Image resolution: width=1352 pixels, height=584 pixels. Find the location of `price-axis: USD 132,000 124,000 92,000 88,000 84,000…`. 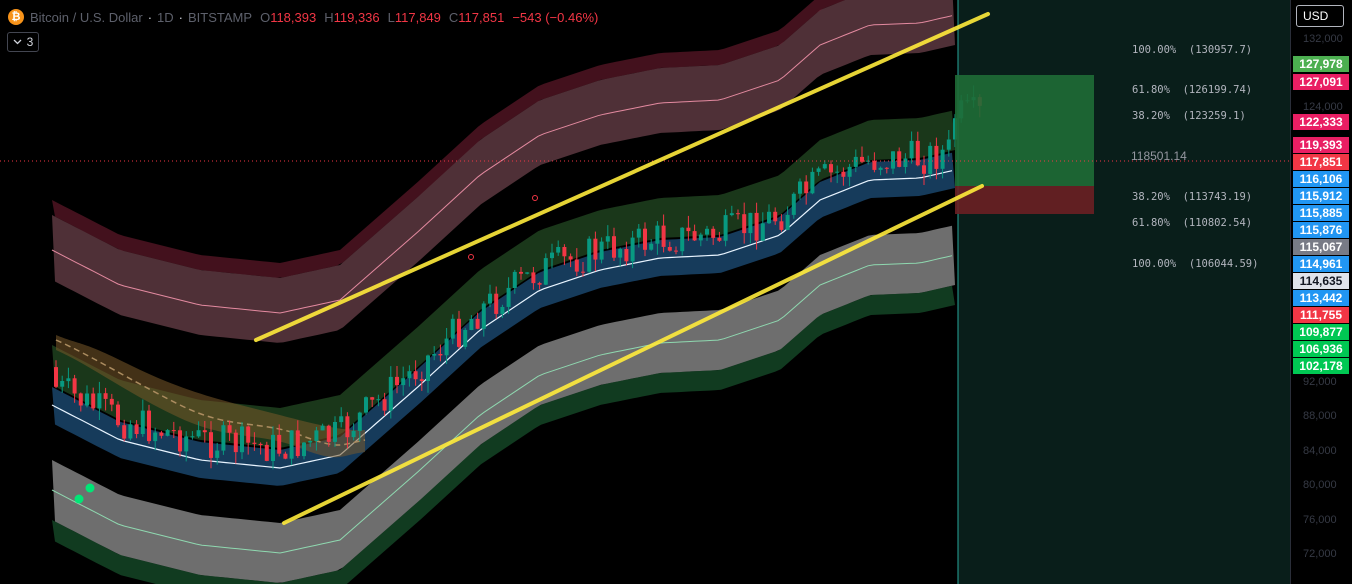

price-axis: USD 132,000 124,000 92,000 88,000 84,000… is located at coordinates (1321, 292).